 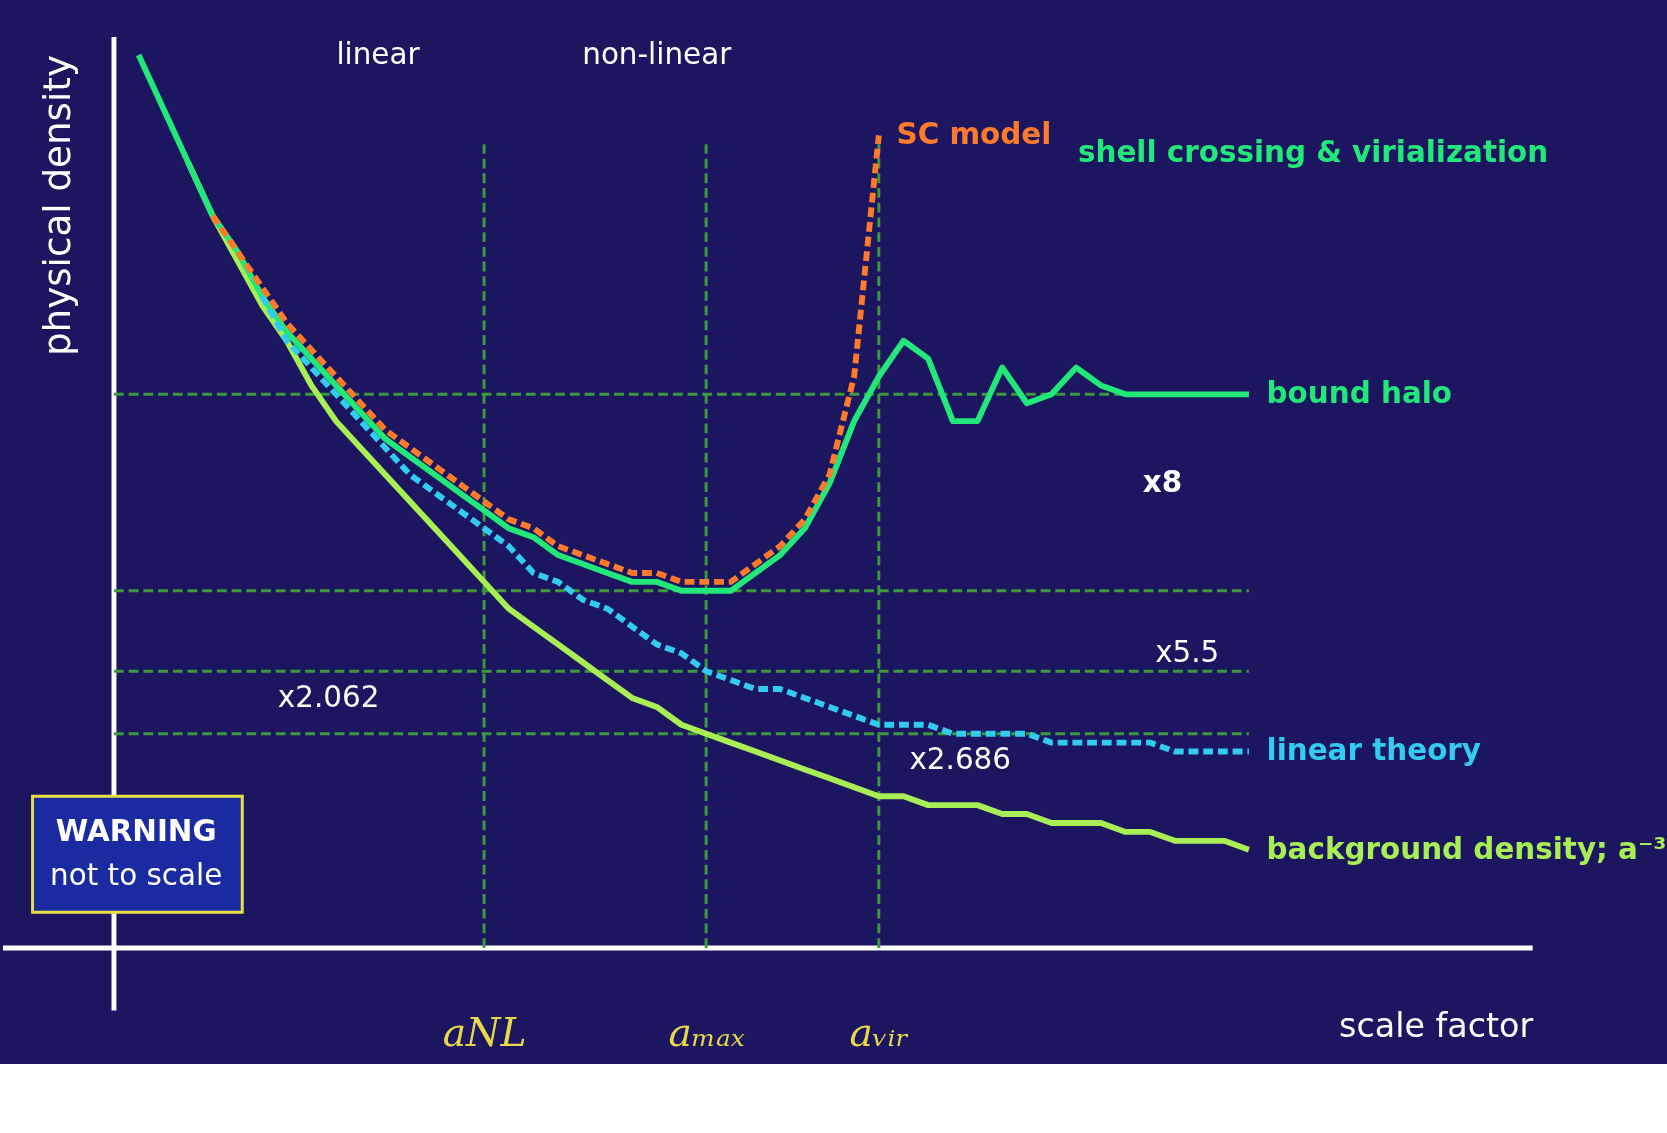 I want to click on x-axis-title: scale factor, so click(x=1436, y=1026).